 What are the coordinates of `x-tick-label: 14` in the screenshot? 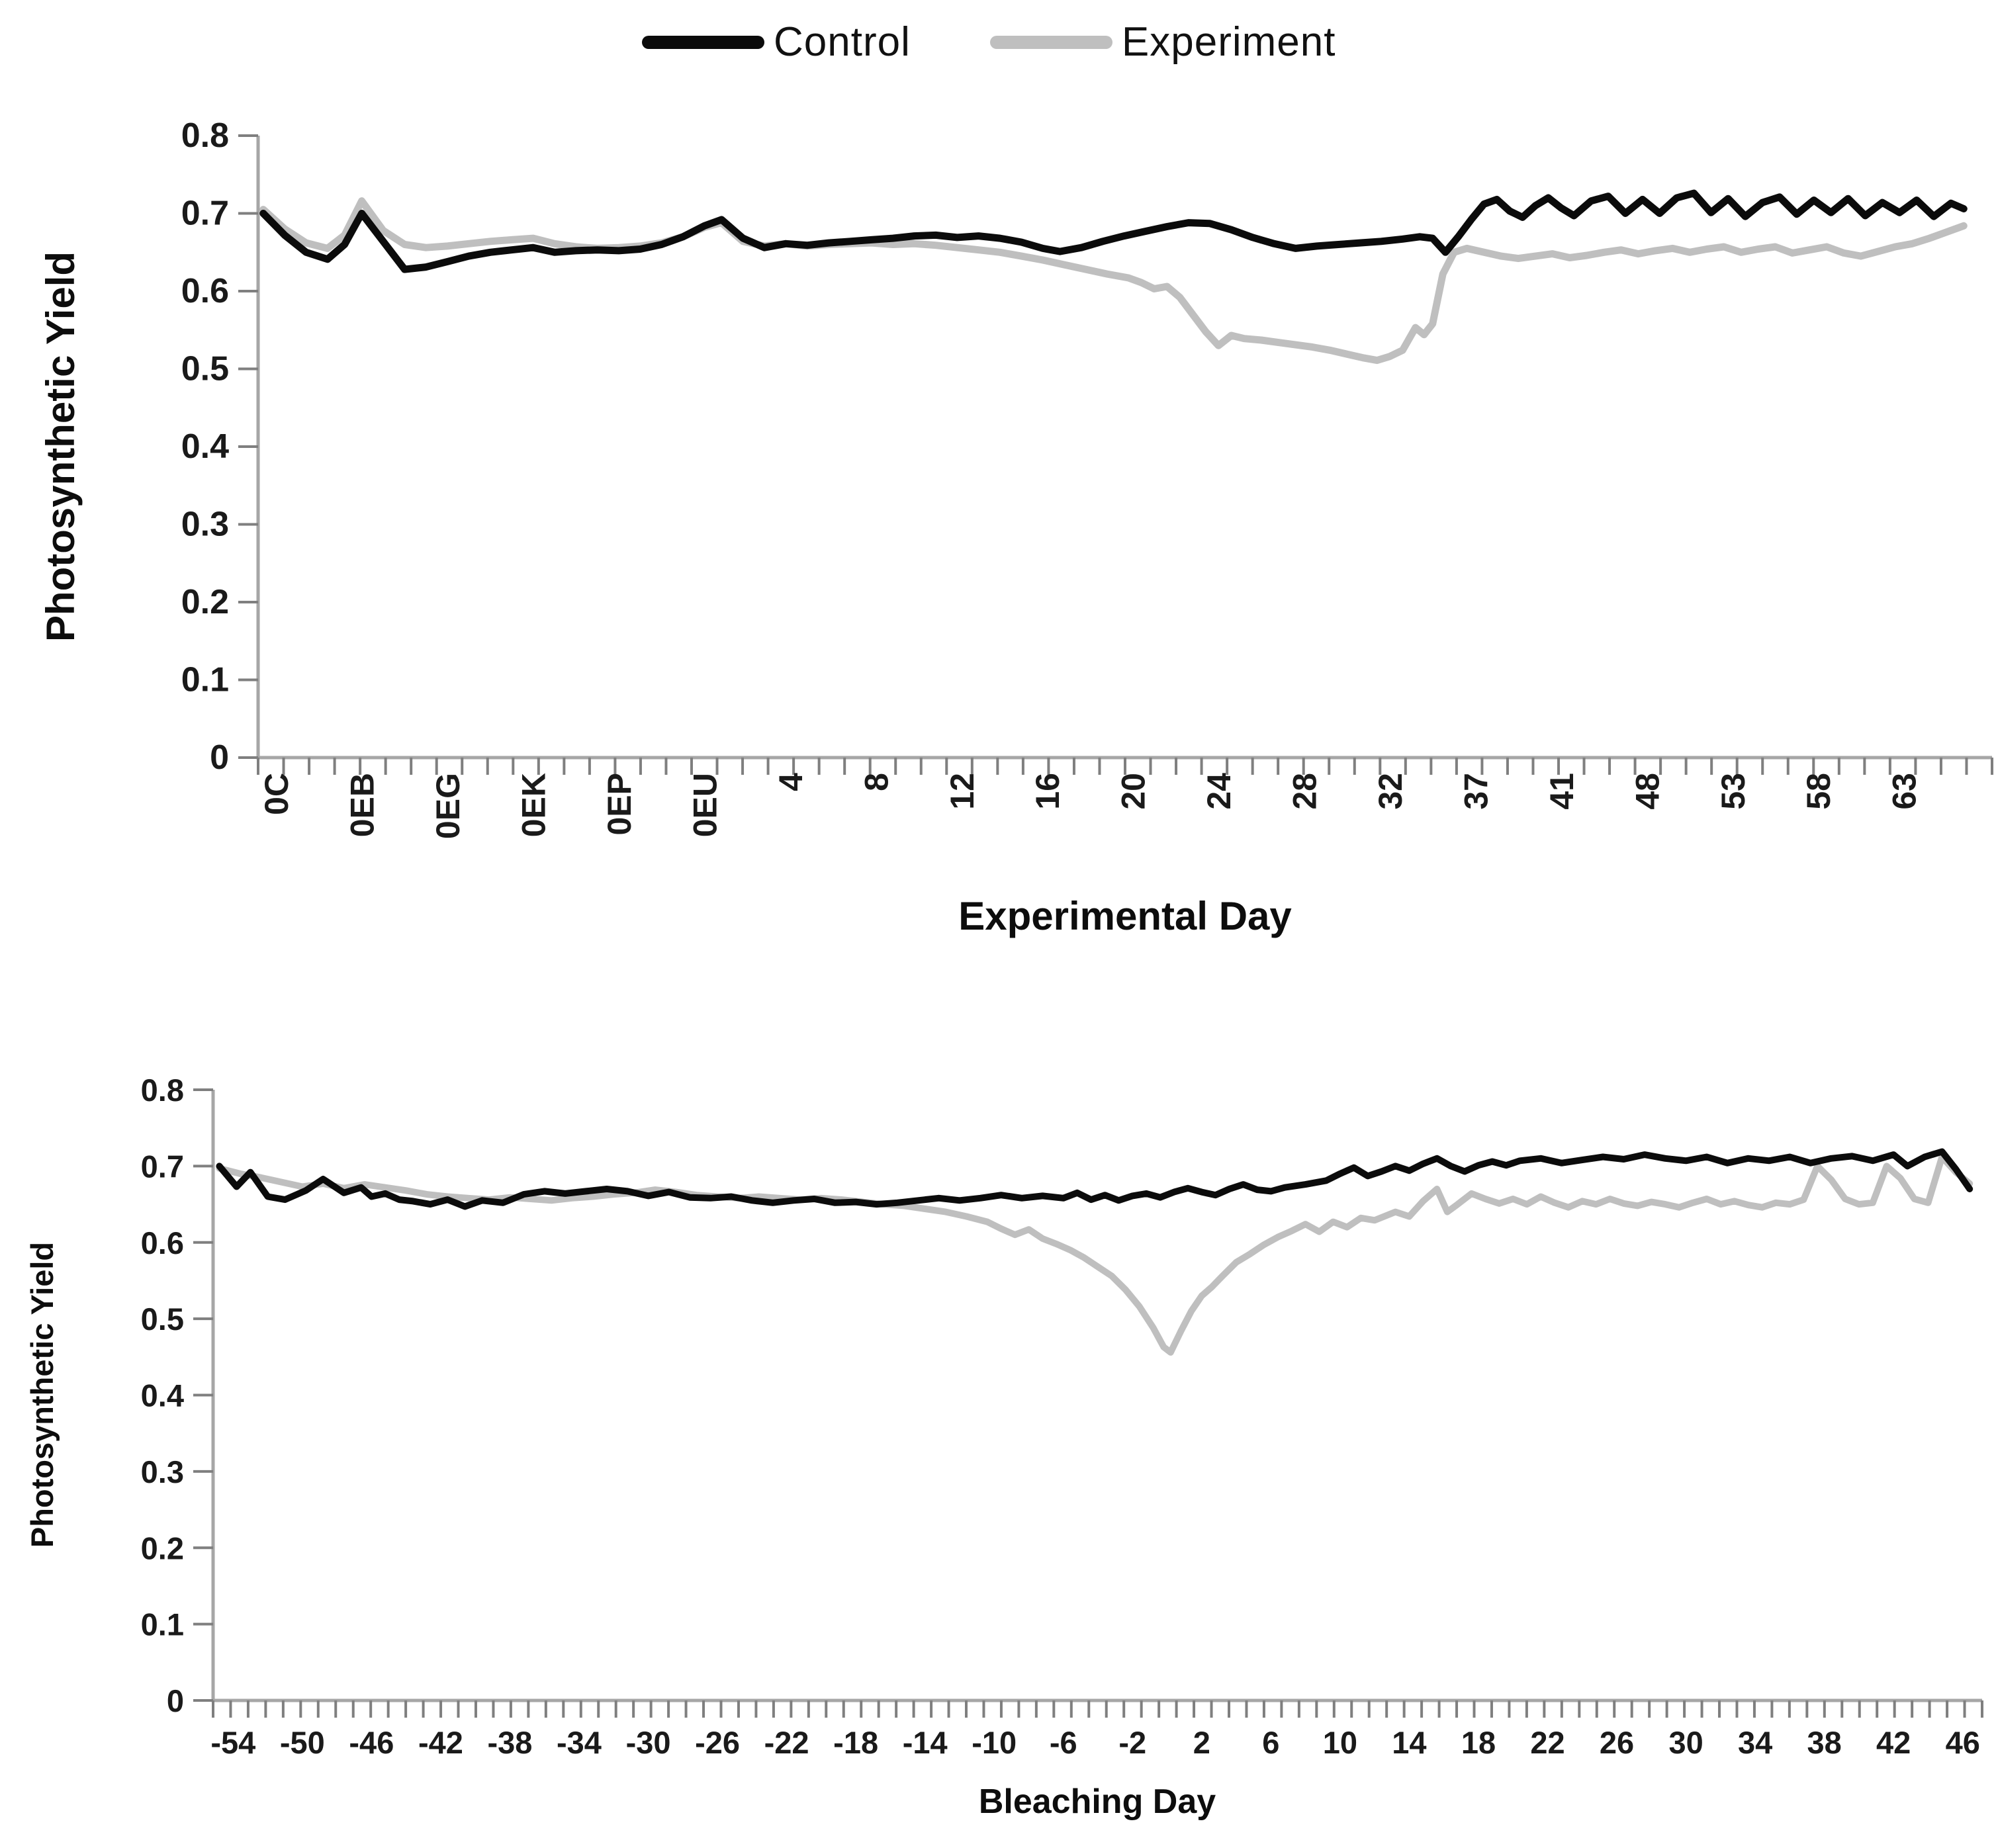 It's located at (1409, 1742).